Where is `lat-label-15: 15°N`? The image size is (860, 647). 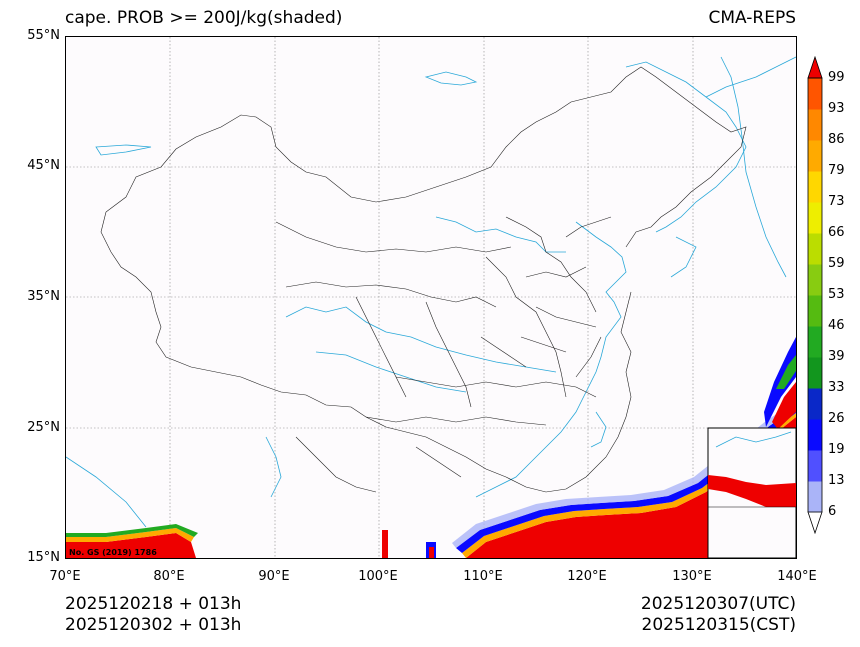 lat-label-15: 15°N is located at coordinates (43, 557).